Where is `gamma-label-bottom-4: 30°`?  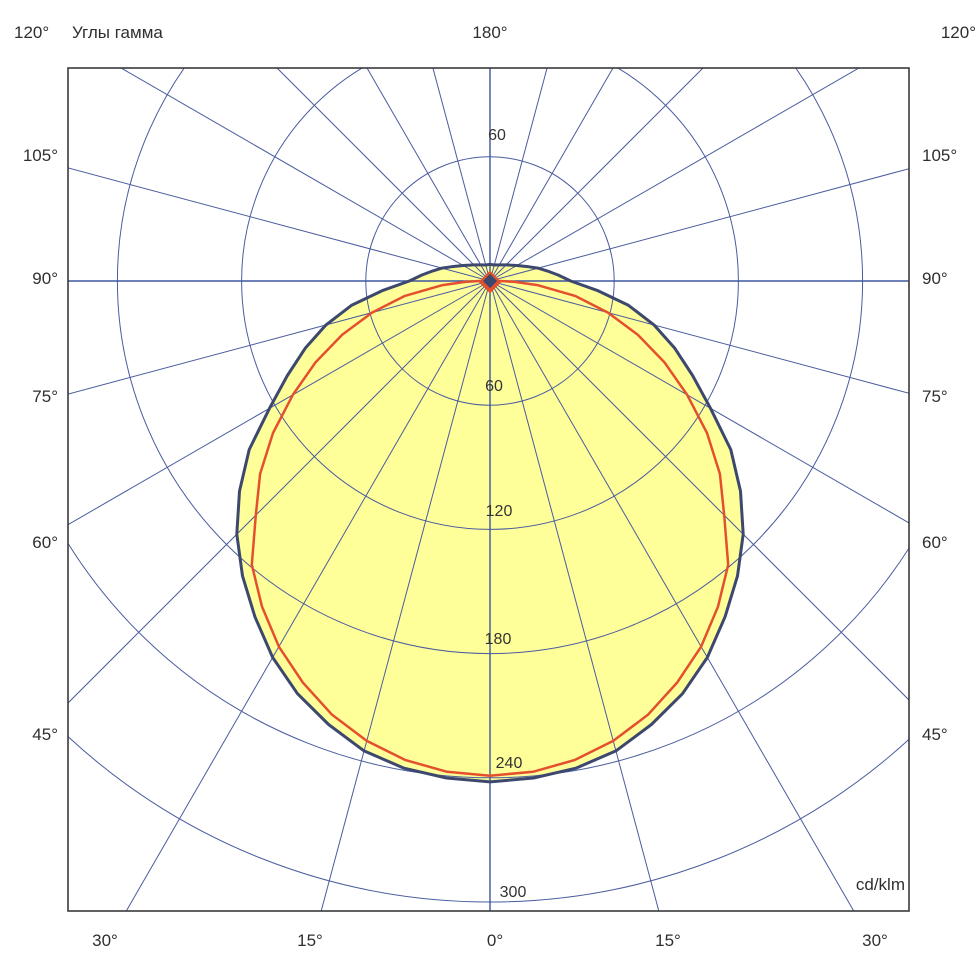
gamma-label-bottom-4: 30° is located at coordinates (875, 940).